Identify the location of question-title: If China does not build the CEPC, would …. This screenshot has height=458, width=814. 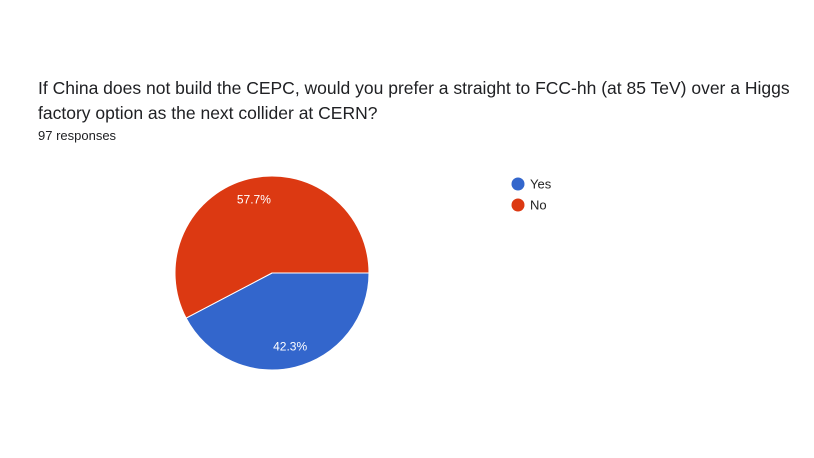
(414, 100).